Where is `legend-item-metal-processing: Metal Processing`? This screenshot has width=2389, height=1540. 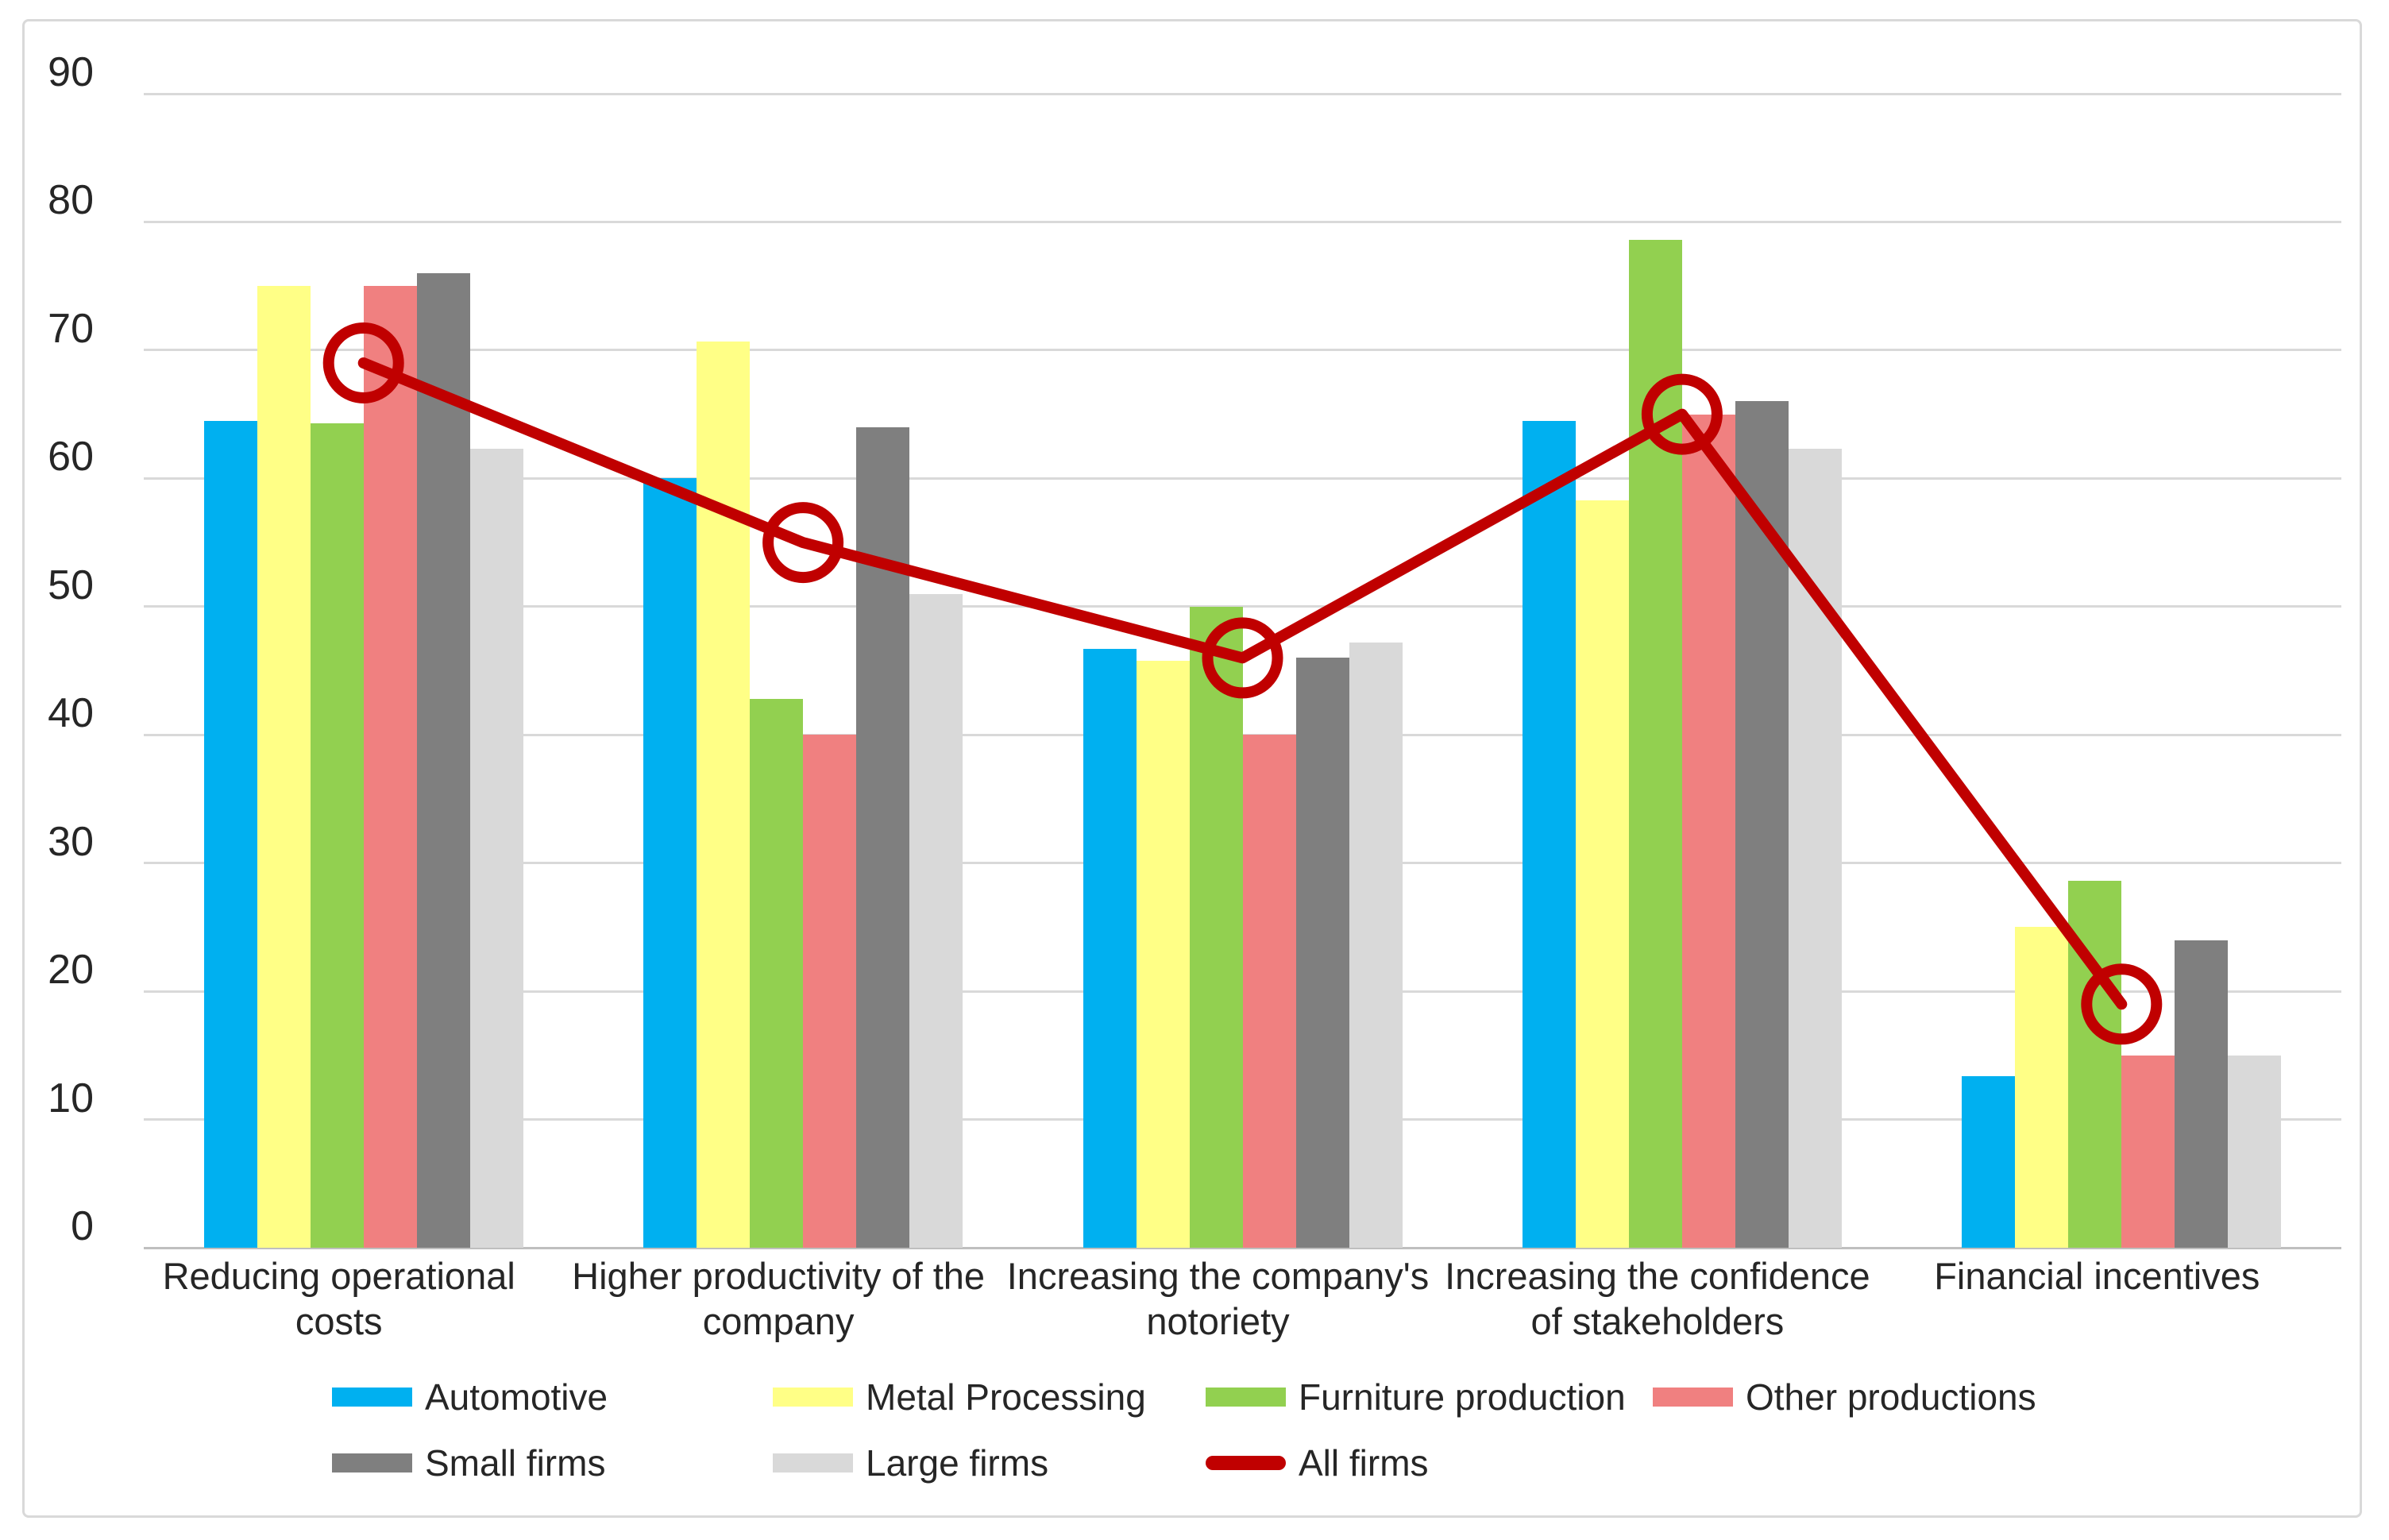
legend-item-metal-processing: Metal Processing is located at coordinates (959, 1397).